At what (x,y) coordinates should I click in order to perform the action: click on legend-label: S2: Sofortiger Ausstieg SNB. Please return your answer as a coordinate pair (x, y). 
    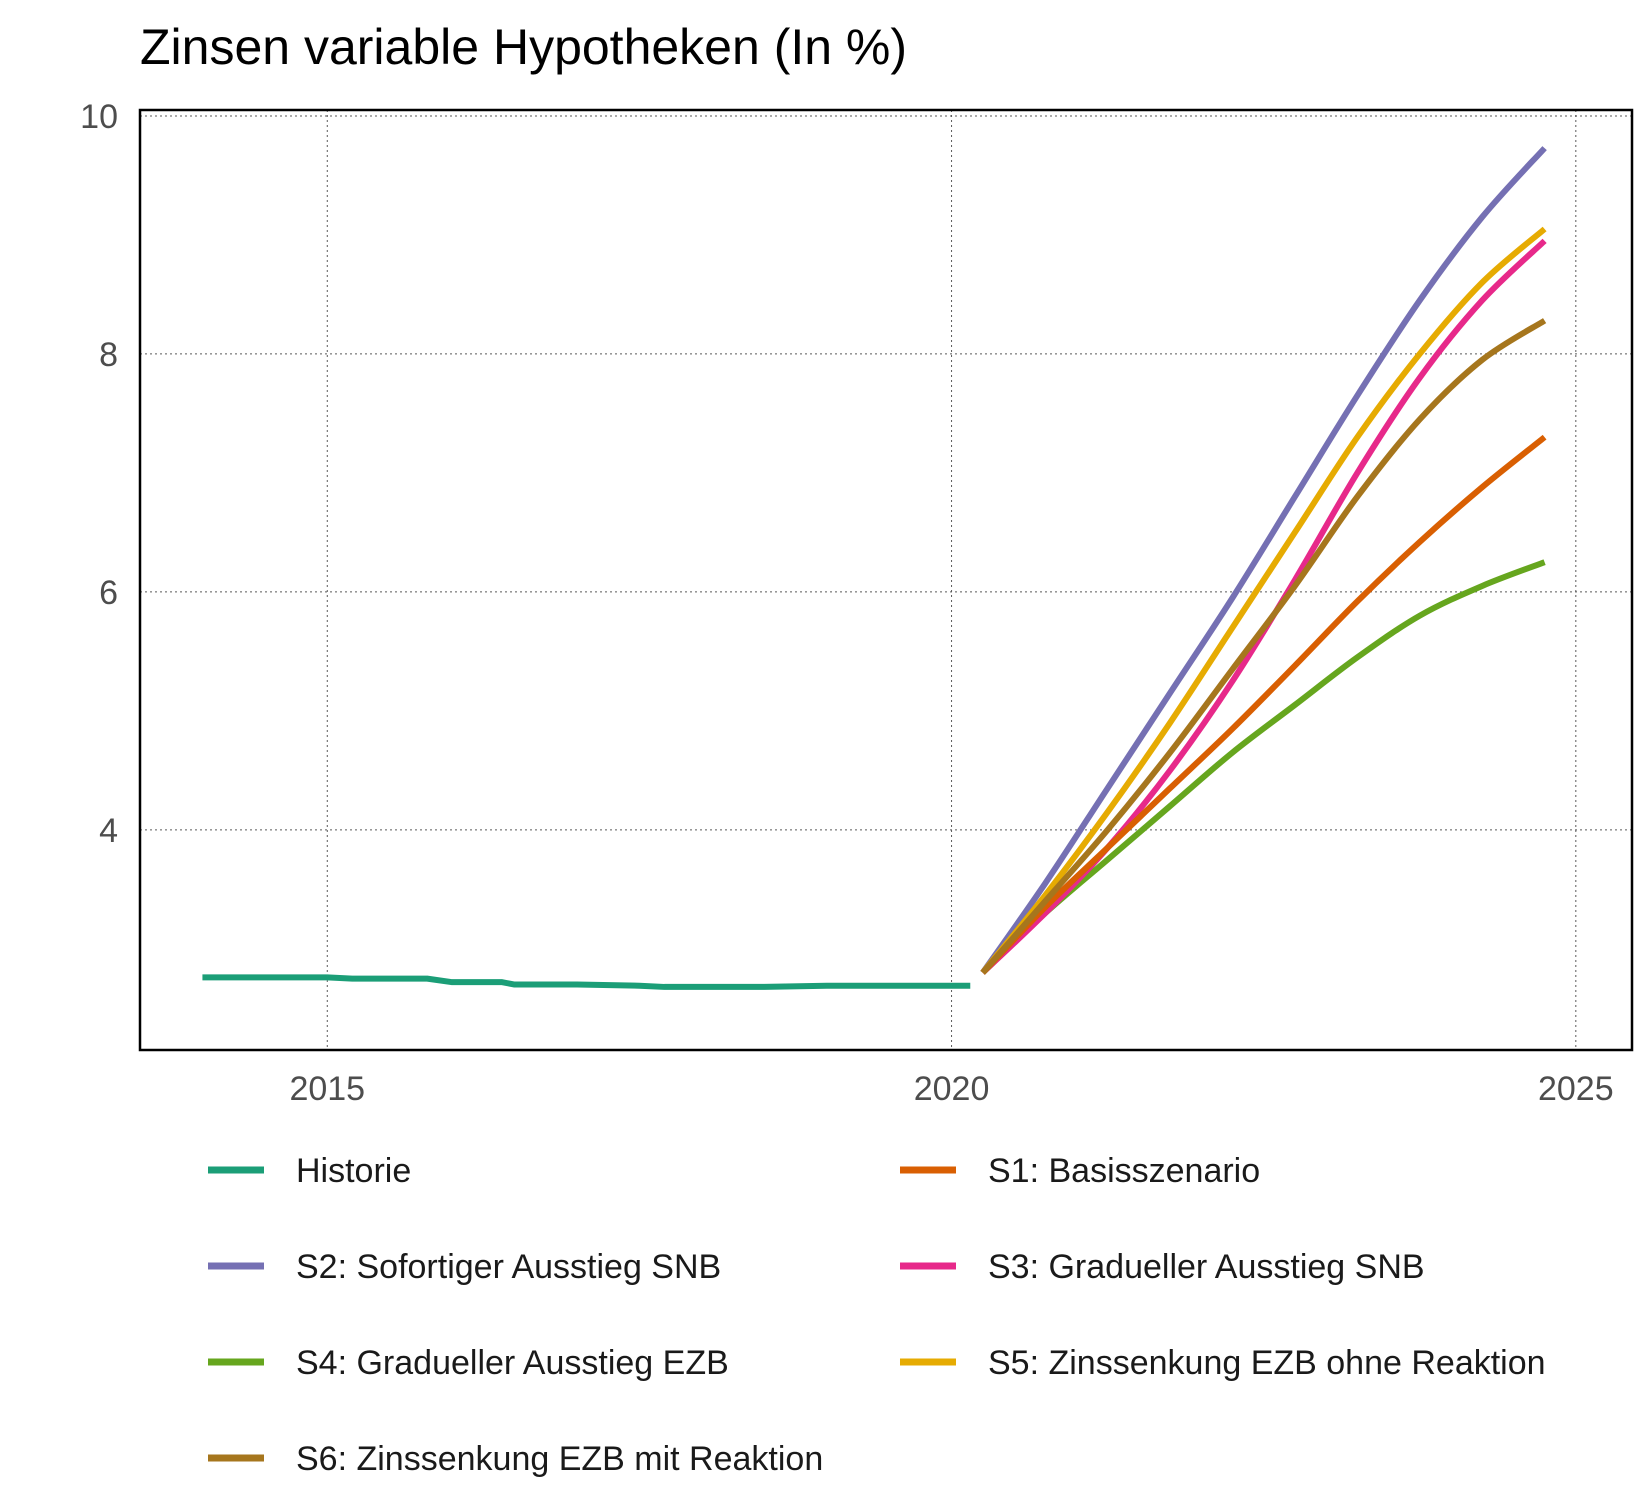
    Looking at the image, I should click on (508, 1267).